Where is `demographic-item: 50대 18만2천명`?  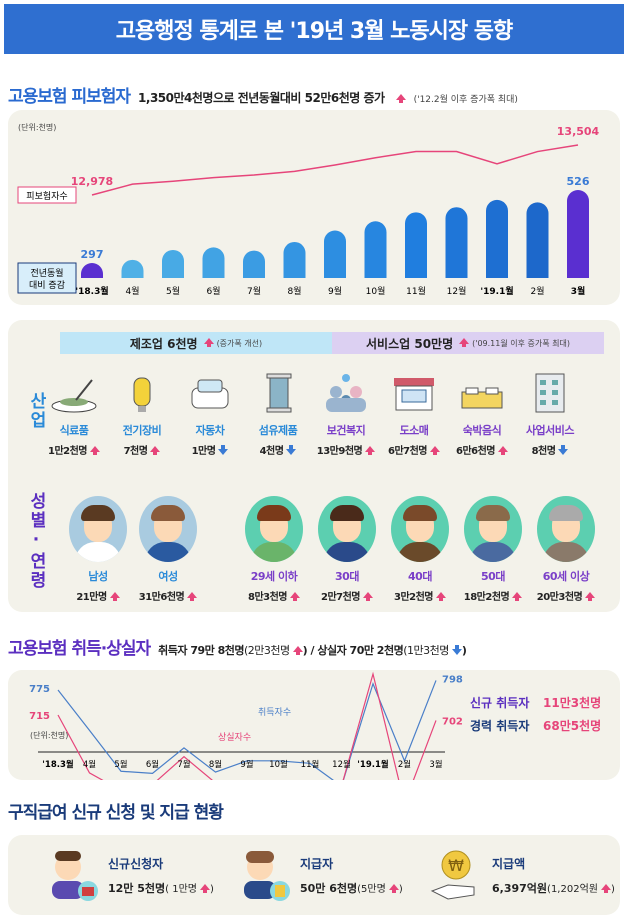
demographic-item: 50대 18만2천명 is located at coordinates (493, 549).